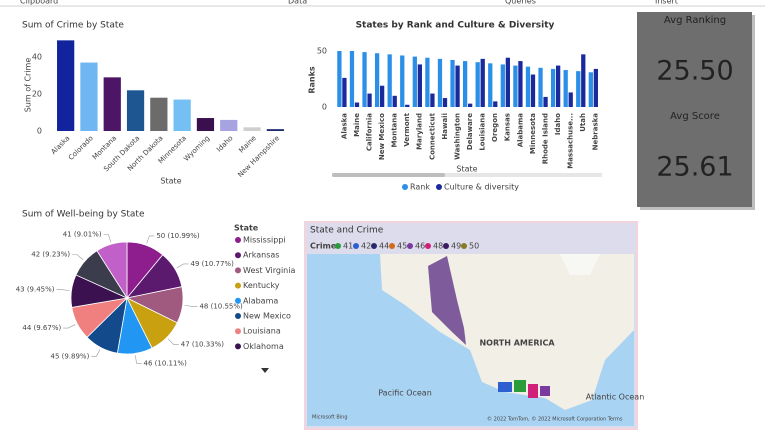 The width and height of the screenshot is (765, 438). Describe the element at coordinates (39, 3) in the screenshot. I see `ribbon-label: Clipboard` at that location.